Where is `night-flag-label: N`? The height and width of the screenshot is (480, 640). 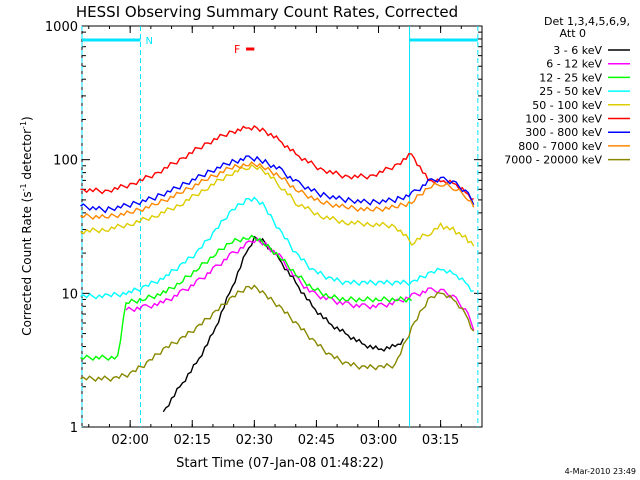
night-flag-label: N is located at coordinates (149, 41).